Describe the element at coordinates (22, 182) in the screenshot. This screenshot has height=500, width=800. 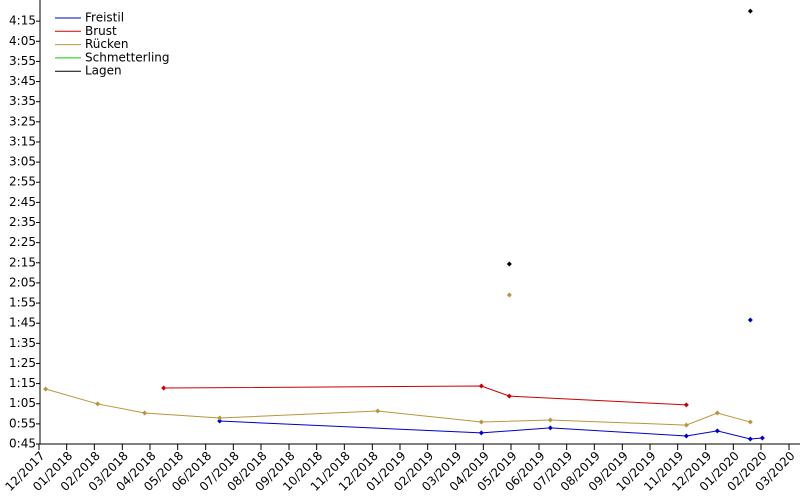
I see `y-tick-label: 2:55` at that location.